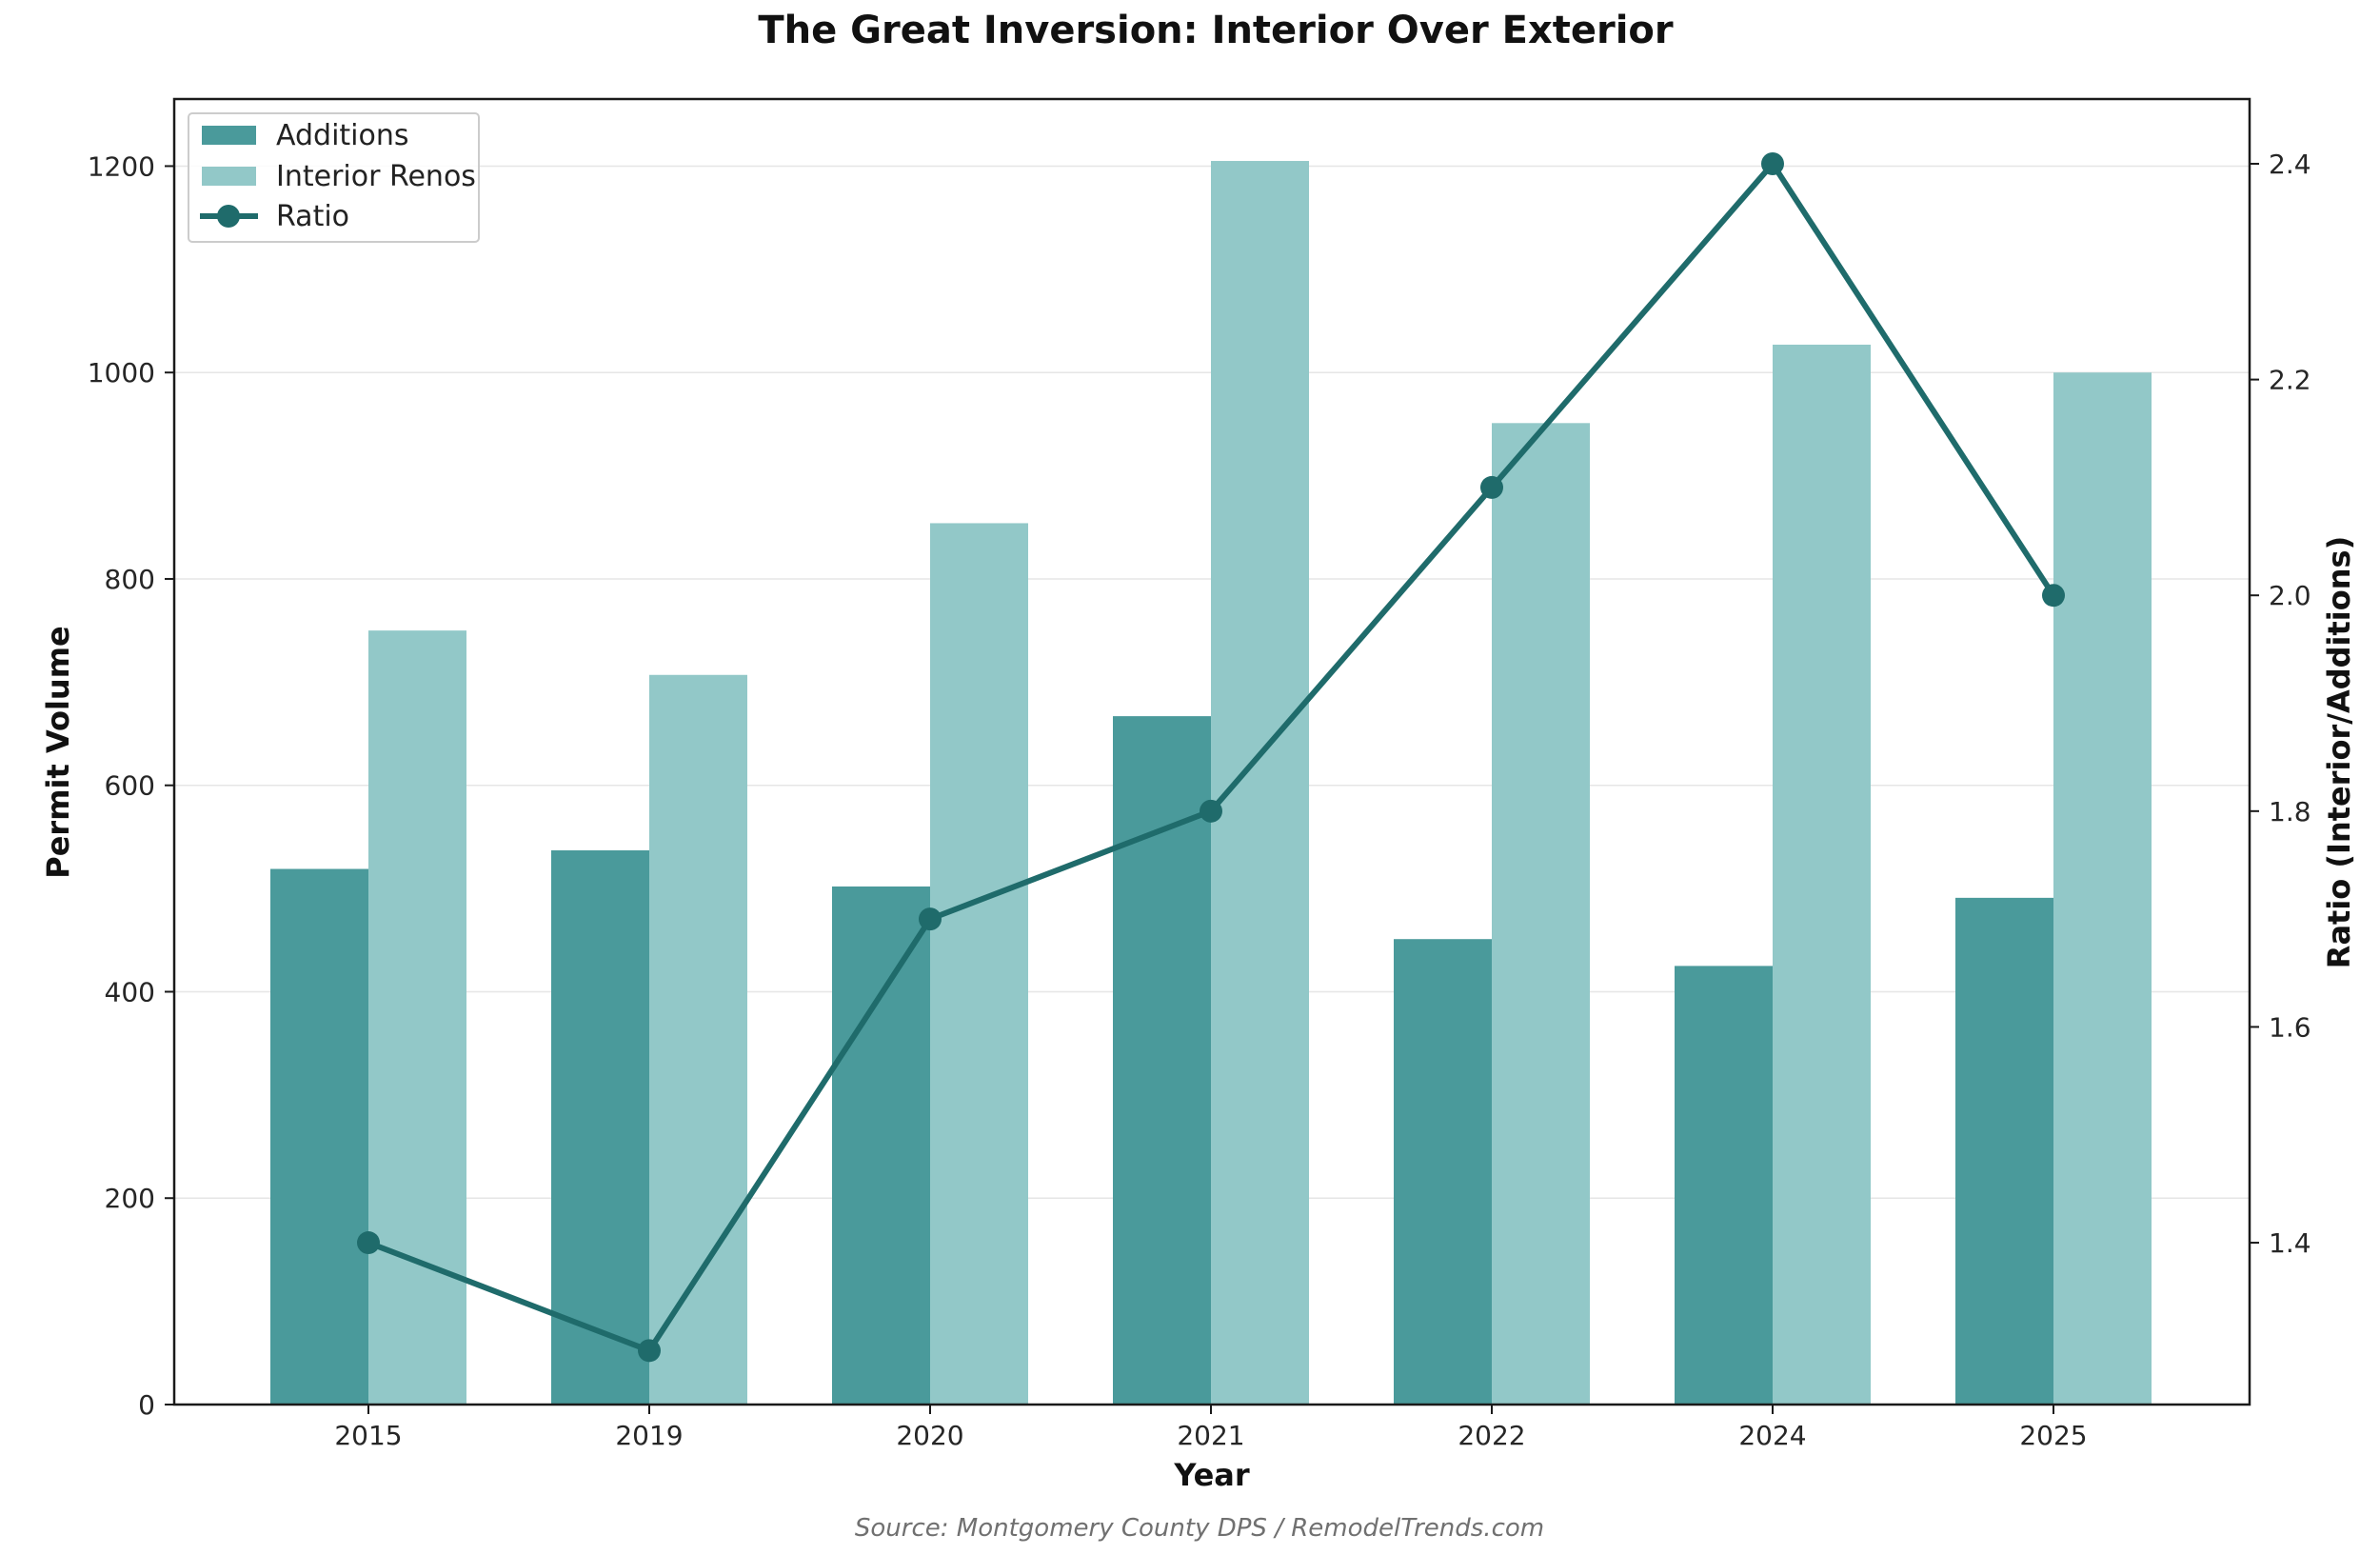  I want to click on x-axis: 2015 2019 2020 2021 2022 2024 2025, so click(1211, 1428).